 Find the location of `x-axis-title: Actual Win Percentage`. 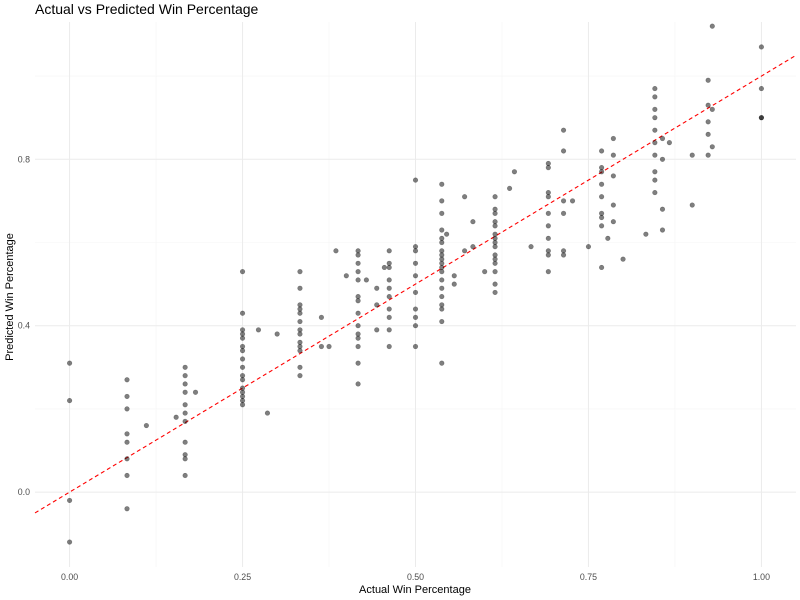

x-axis-title: Actual Win Percentage is located at coordinates (415, 590).